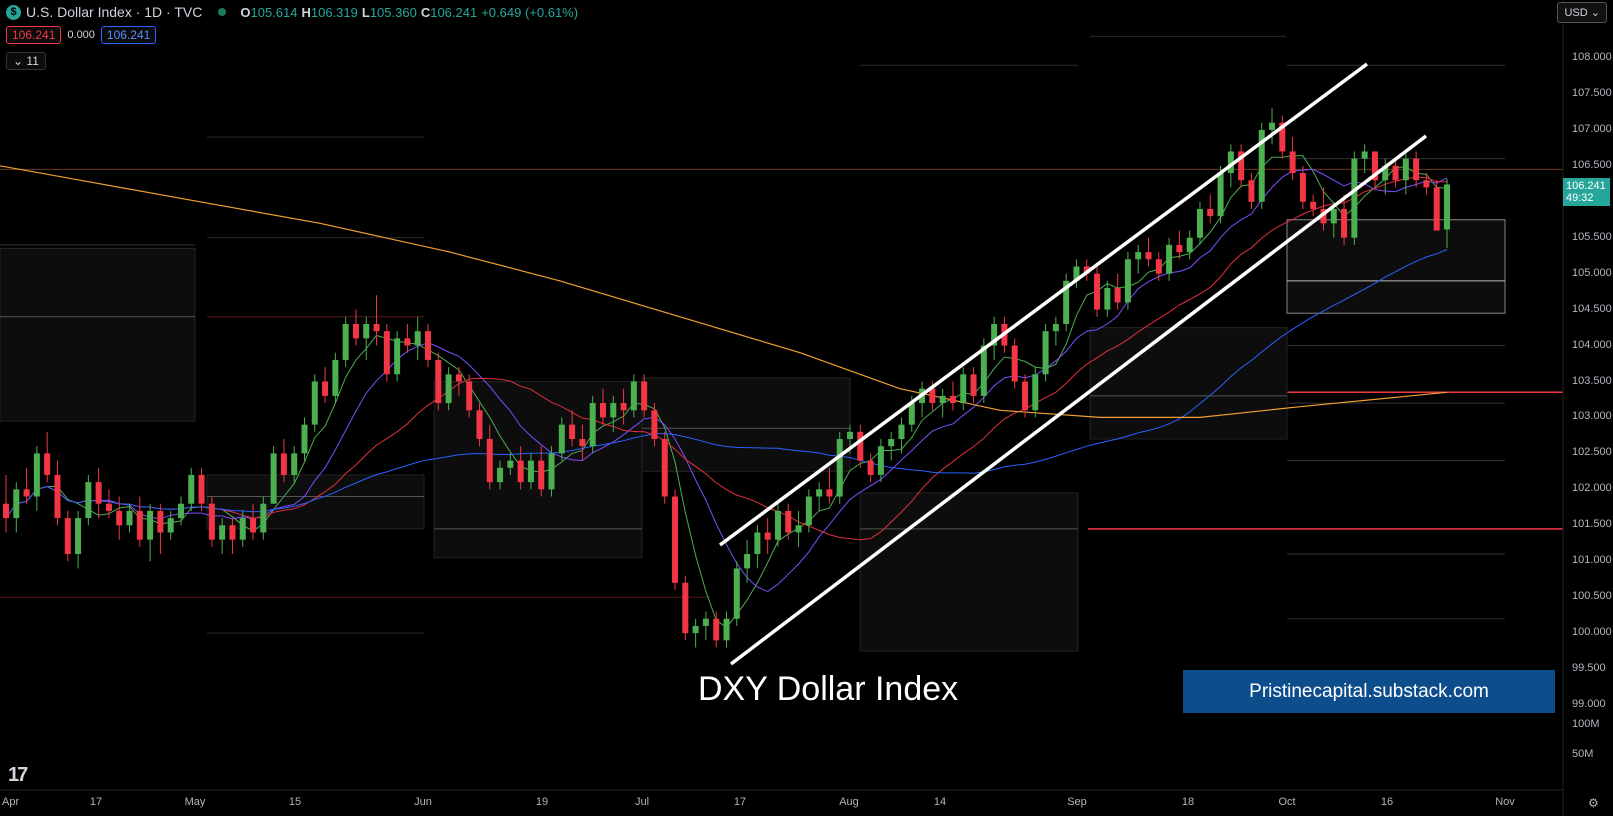  Describe the element at coordinates (295, 802) in the screenshot. I see `x-tick-label: 15` at that location.